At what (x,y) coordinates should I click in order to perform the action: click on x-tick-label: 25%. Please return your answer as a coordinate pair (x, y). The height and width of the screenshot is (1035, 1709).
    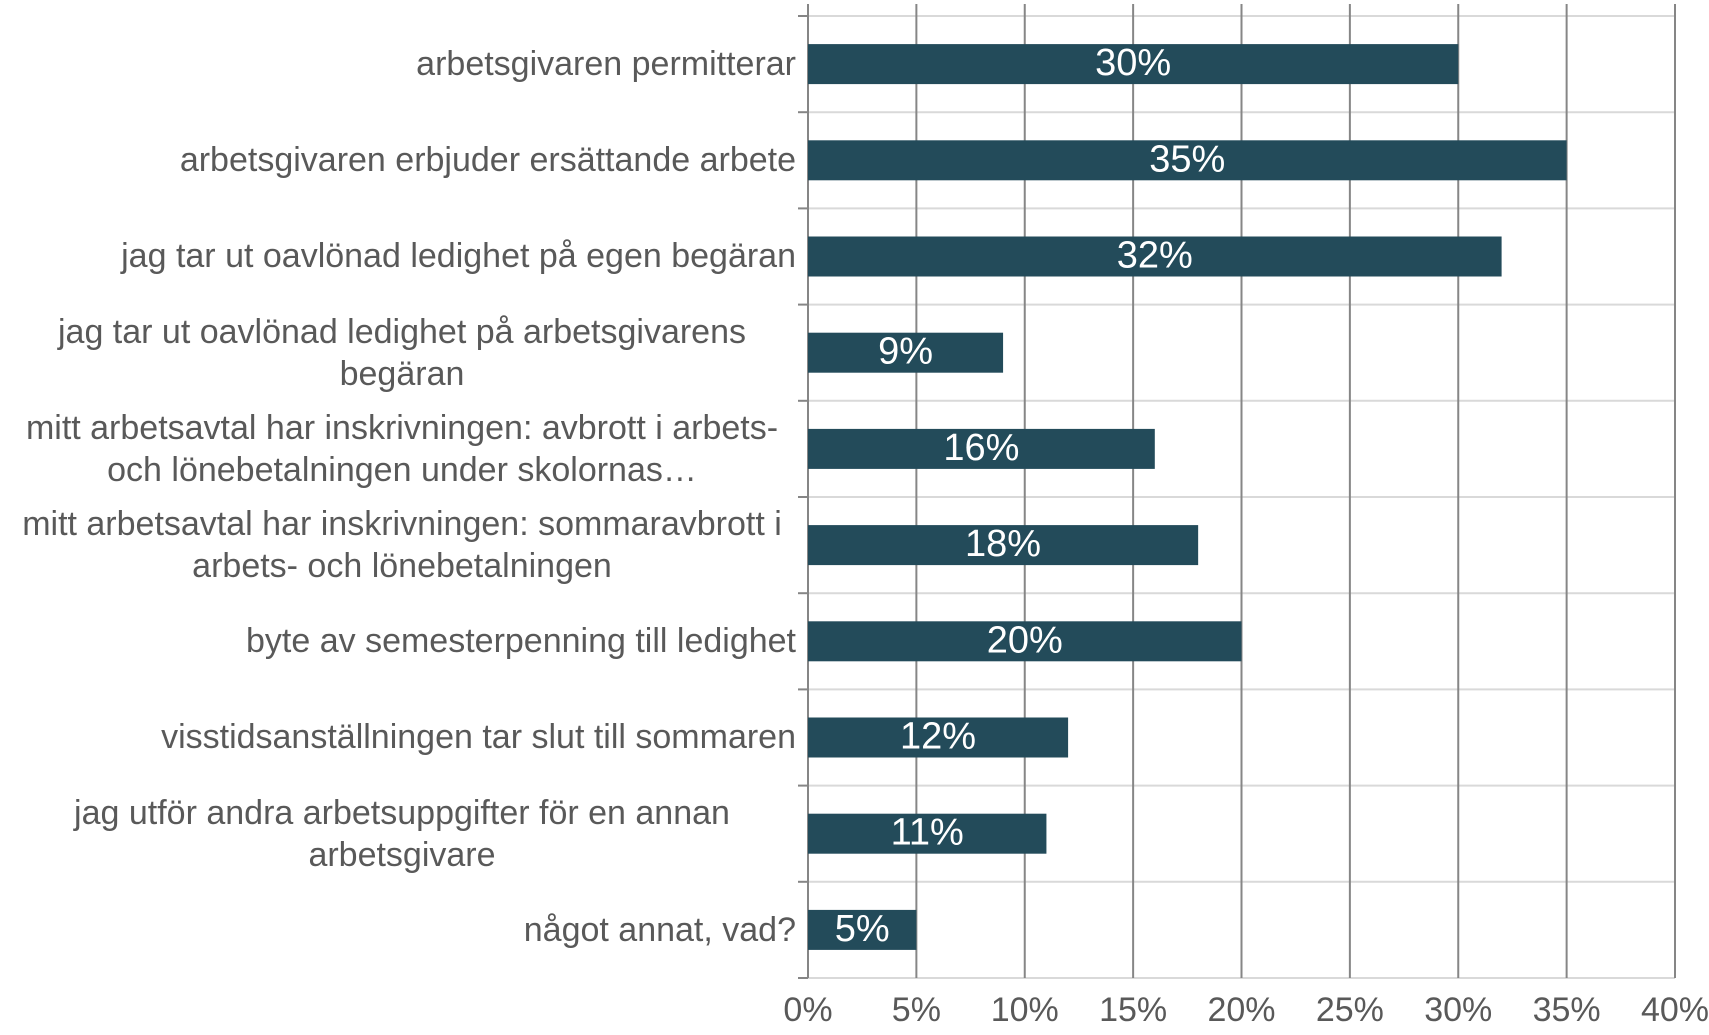
    Looking at the image, I should click on (1350, 1010).